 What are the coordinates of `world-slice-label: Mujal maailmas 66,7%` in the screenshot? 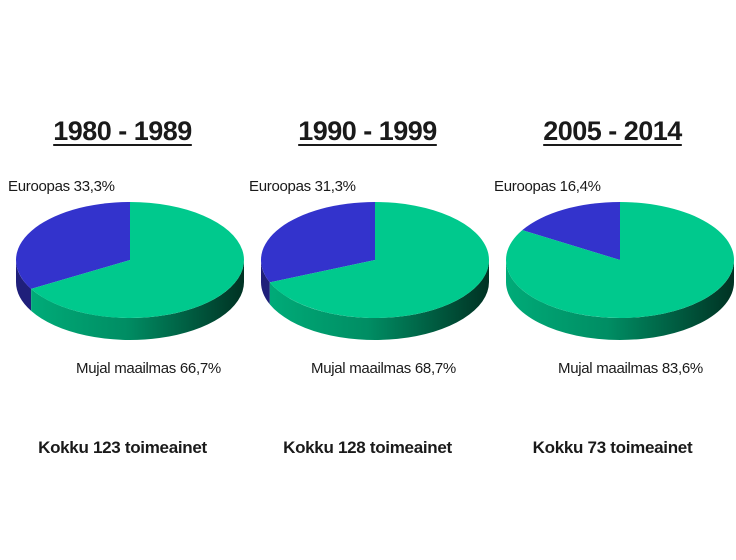 It's located at (148, 368).